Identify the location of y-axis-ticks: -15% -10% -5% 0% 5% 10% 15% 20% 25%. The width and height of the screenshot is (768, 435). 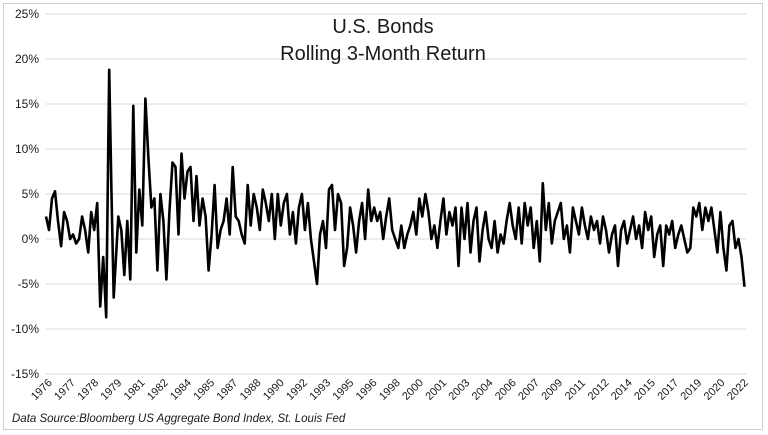
(25, 194).